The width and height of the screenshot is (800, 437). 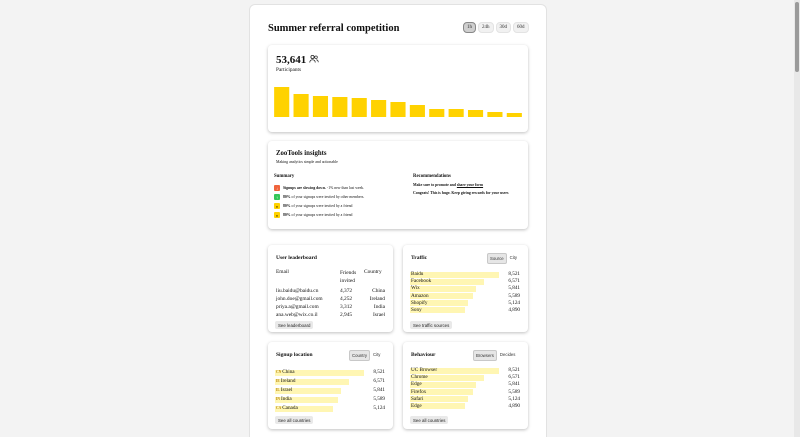 What do you see at coordinates (419, 377) in the screenshot?
I see `bar-label: Chrome` at bounding box center [419, 377].